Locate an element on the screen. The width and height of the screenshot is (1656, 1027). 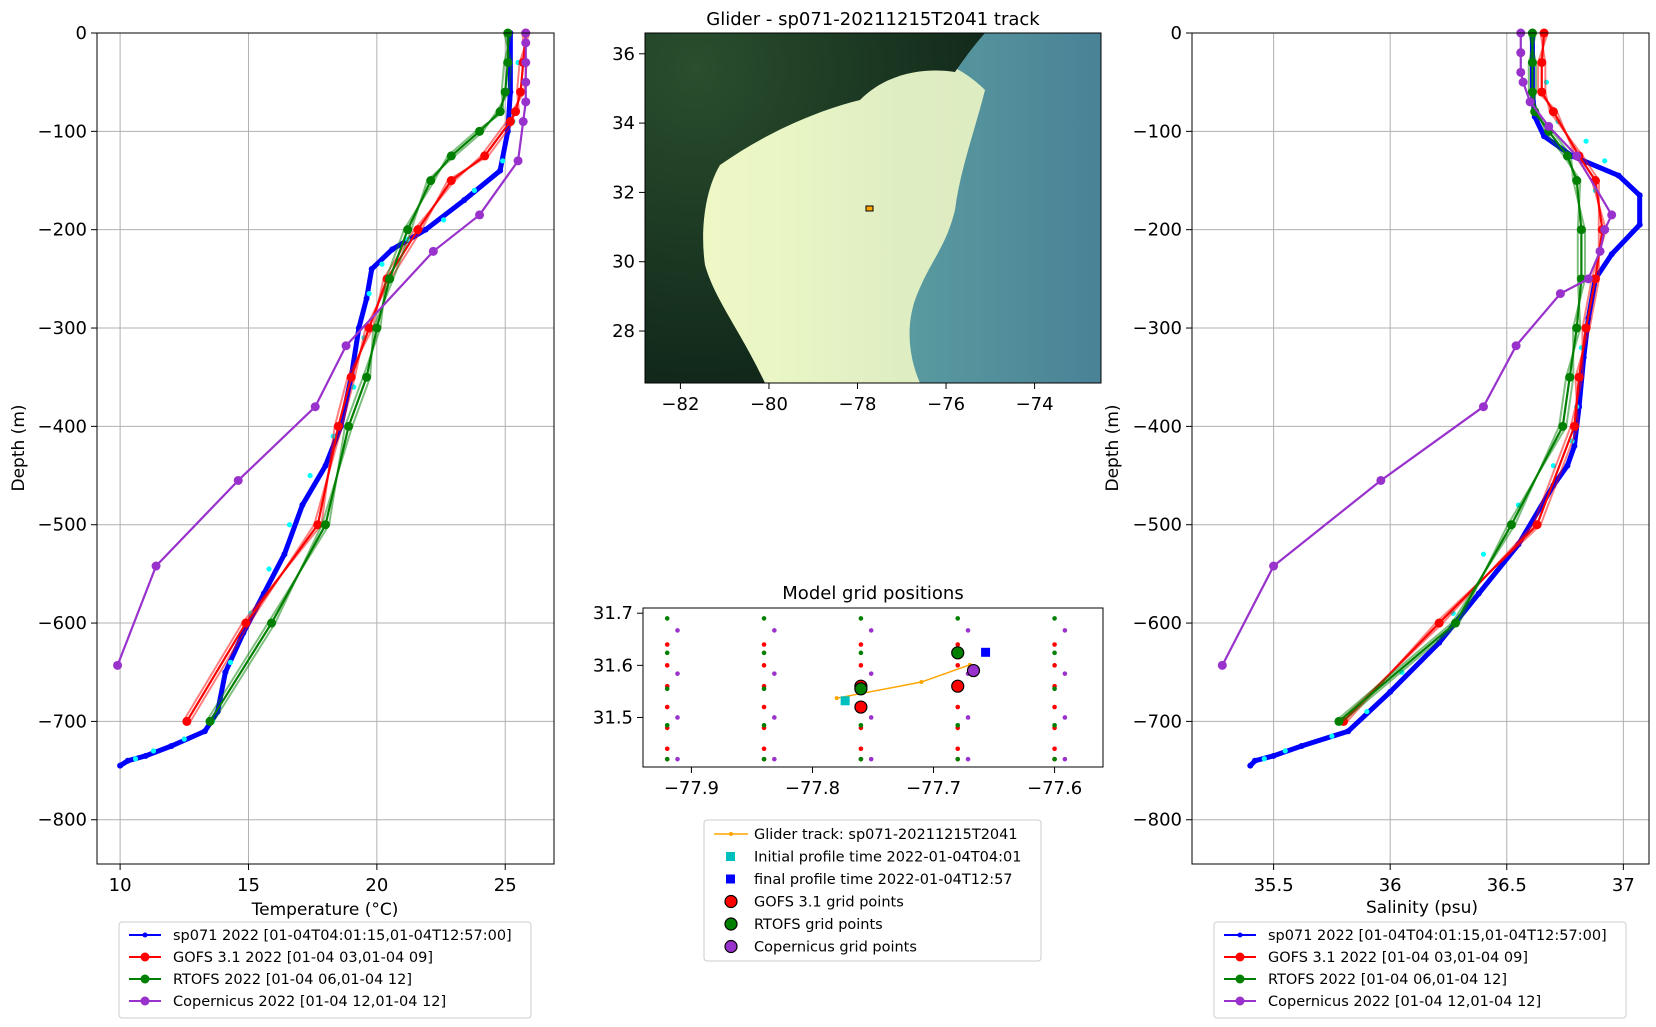
temperature-xtick-label: 10 is located at coordinates (120, 885).